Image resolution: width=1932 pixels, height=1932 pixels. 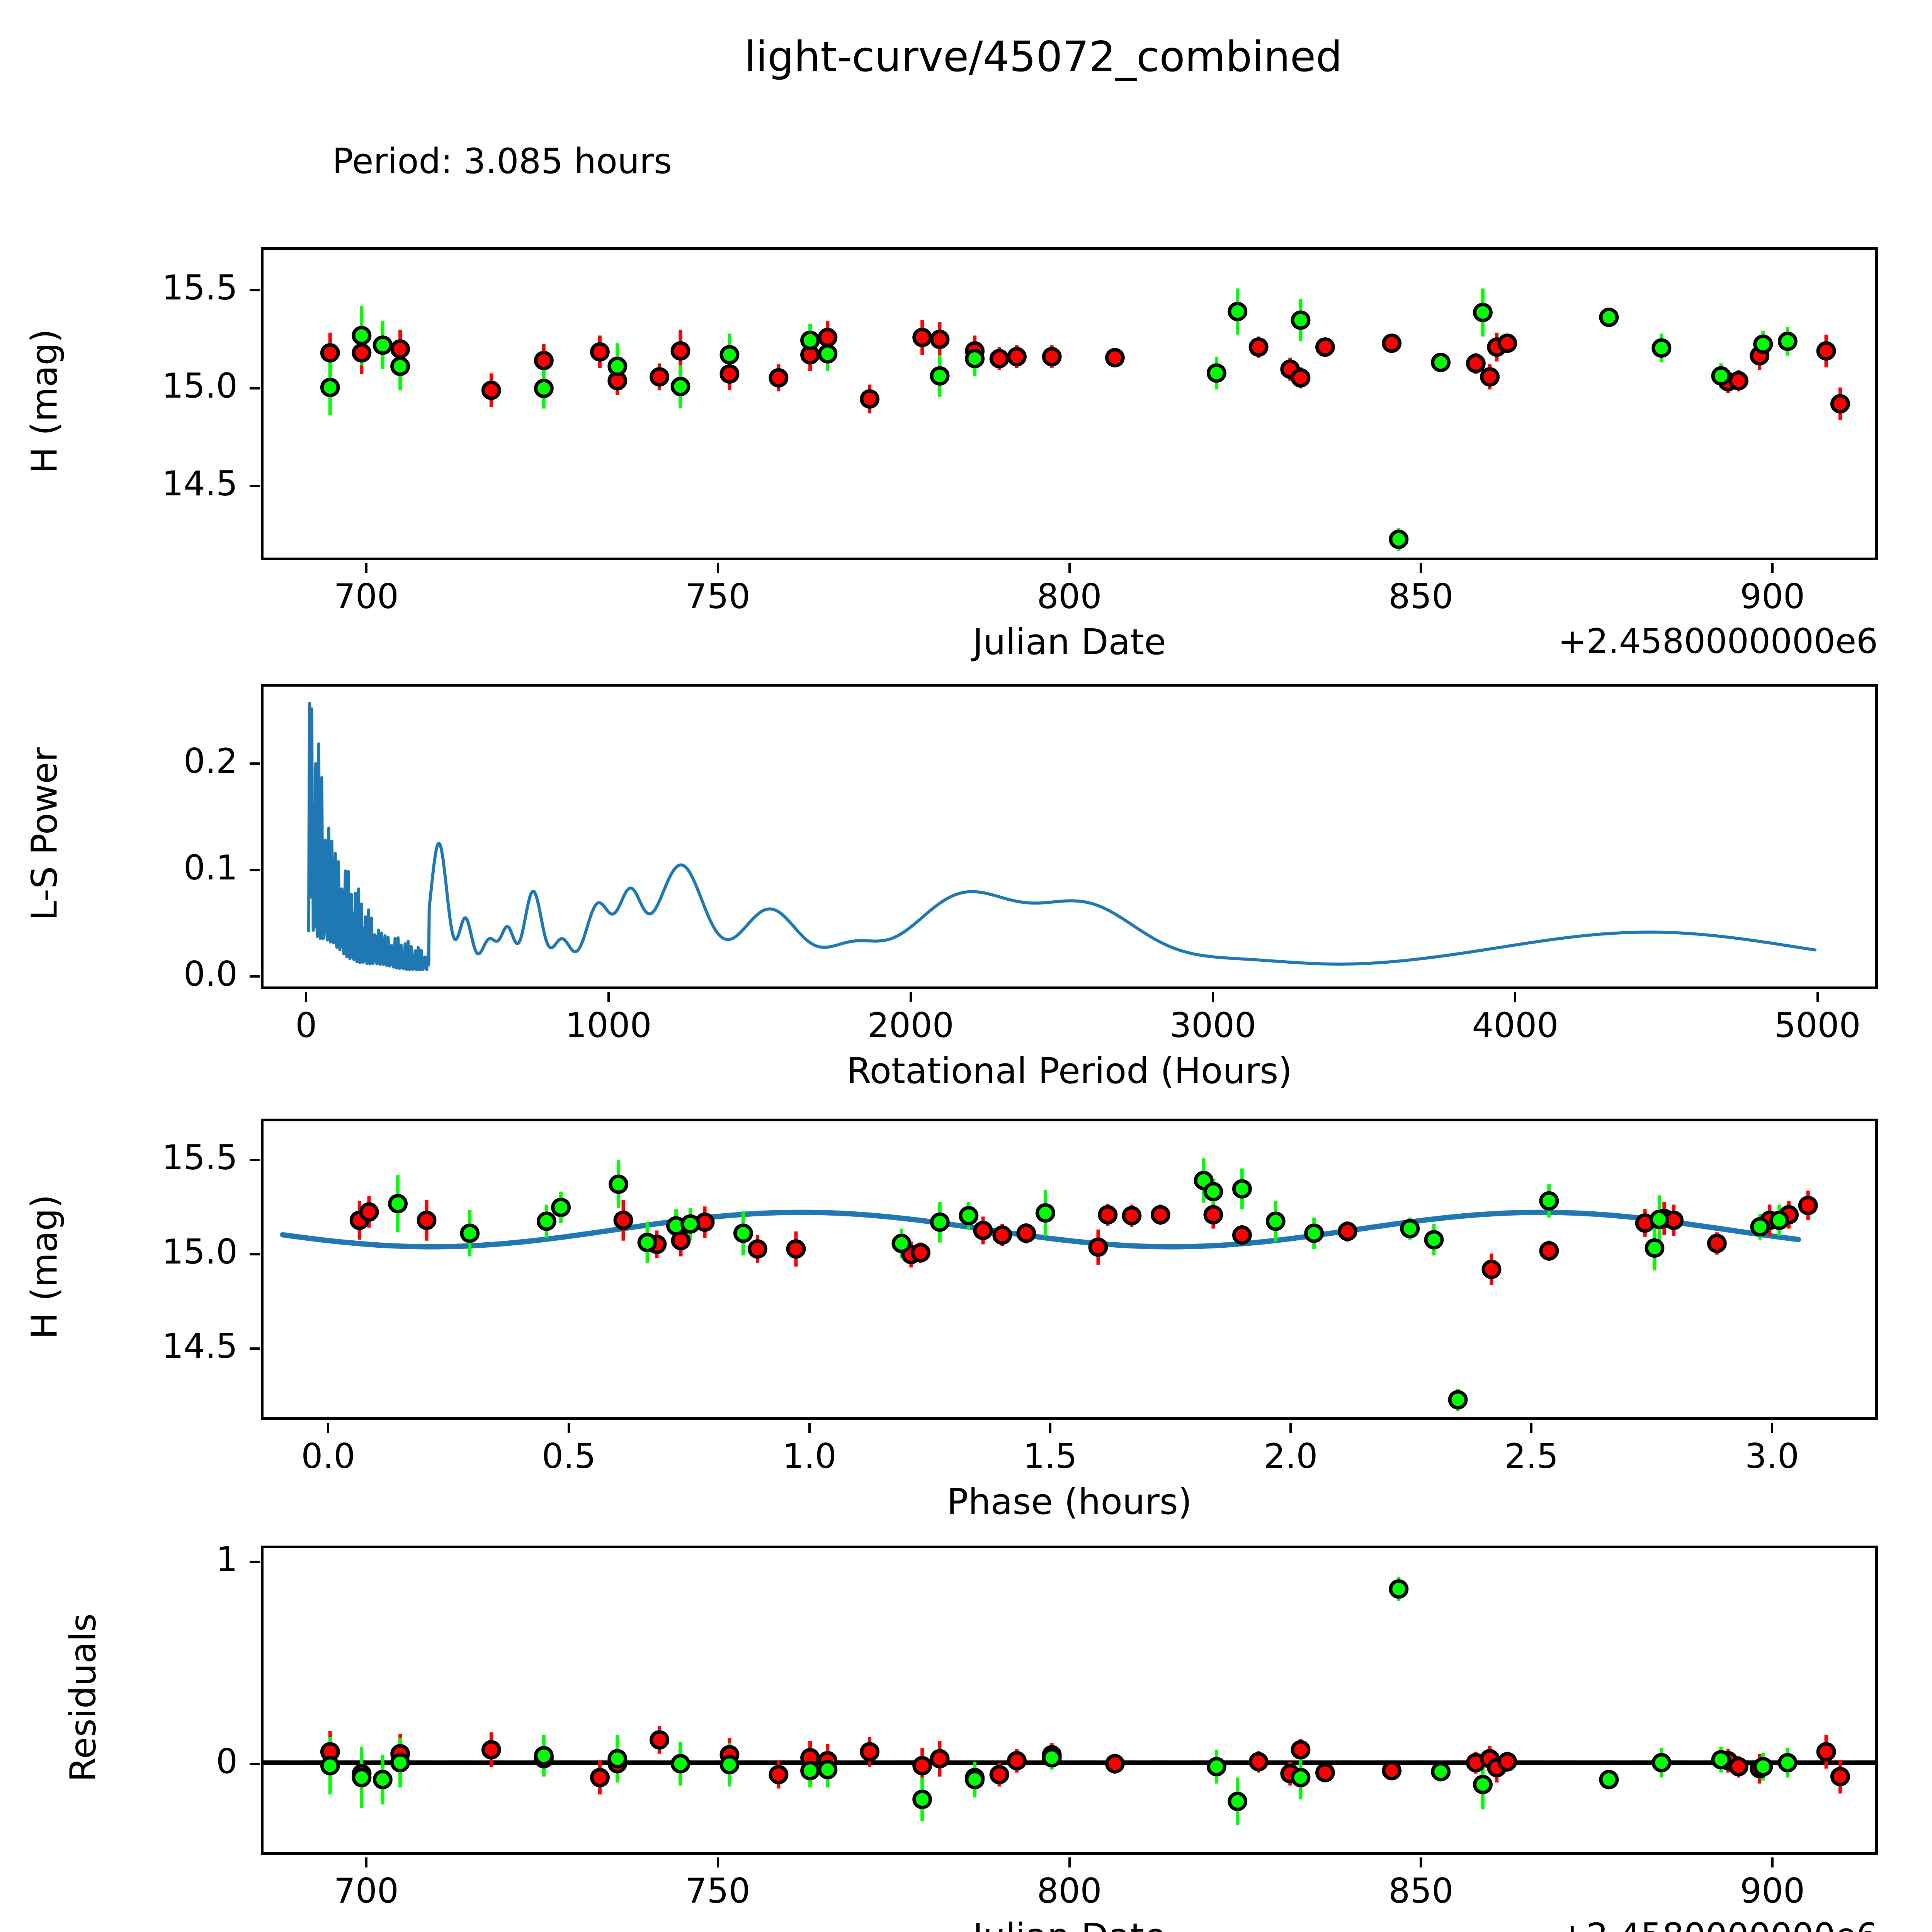 I want to click on x-tick-label-residuals-3: 850, so click(x=1421, y=1891).